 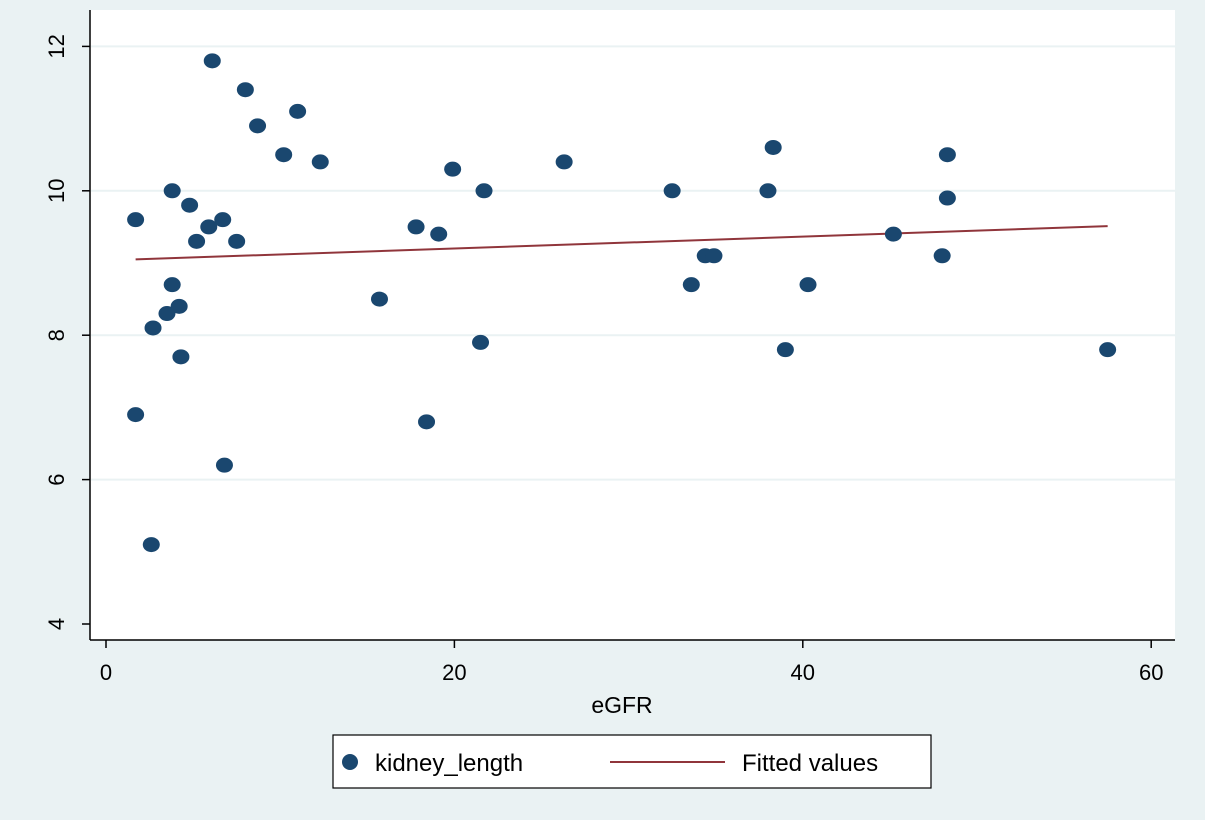 I want to click on x-axis-title: eGFR, so click(x=621, y=705).